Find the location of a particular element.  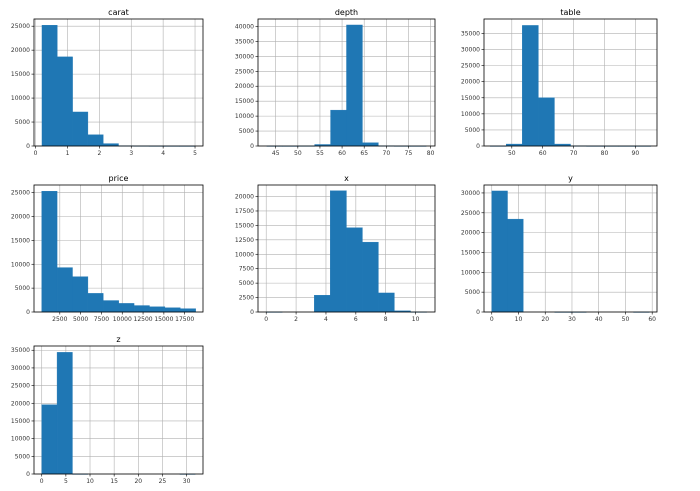

hist-carat-xtick-label: 1 is located at coordinates (68, 153).